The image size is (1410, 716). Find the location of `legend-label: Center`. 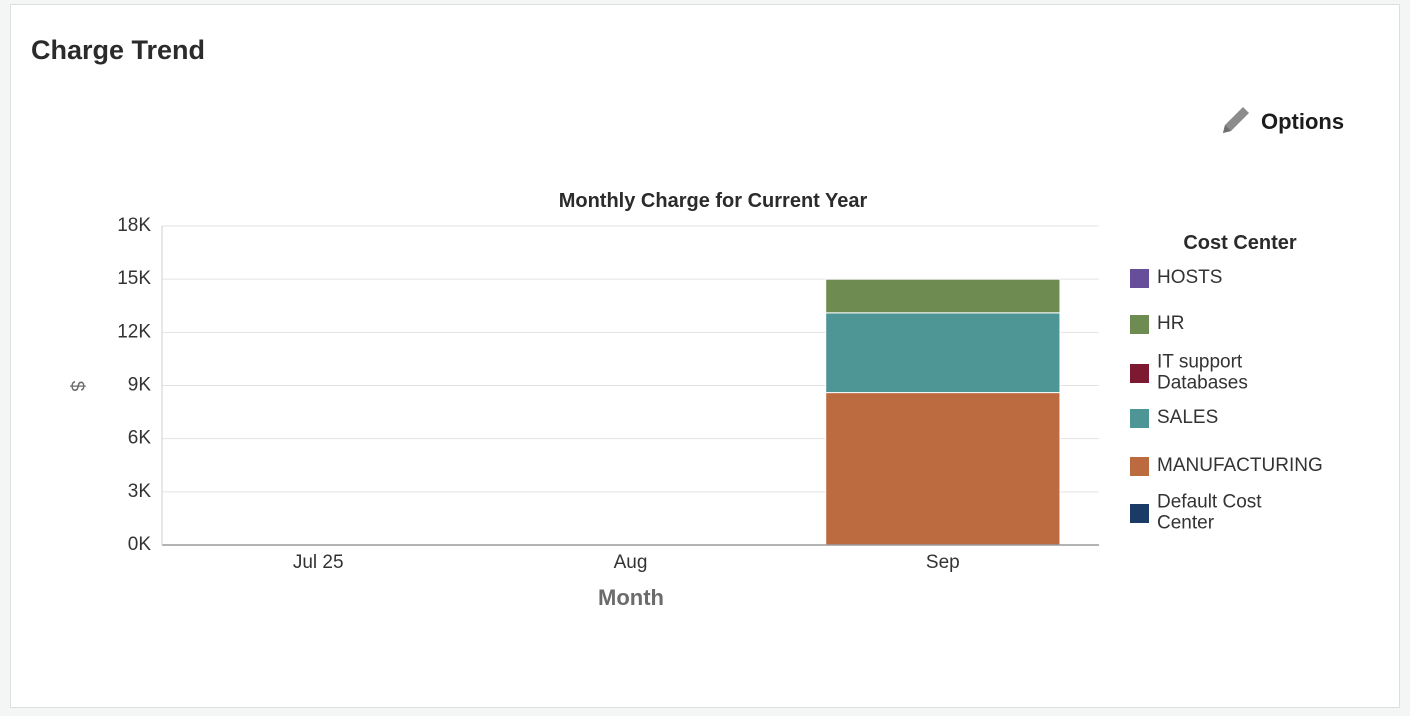

legend-label: Center is located at coordinates (1186, 523).